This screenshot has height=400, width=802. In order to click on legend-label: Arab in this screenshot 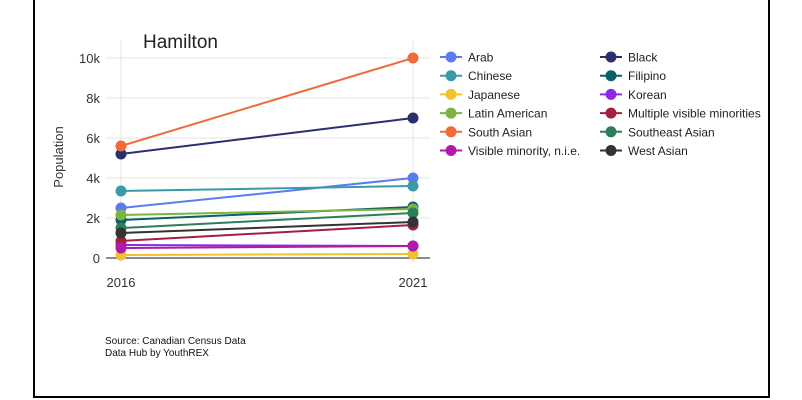, I will do `click(481, 58)`.